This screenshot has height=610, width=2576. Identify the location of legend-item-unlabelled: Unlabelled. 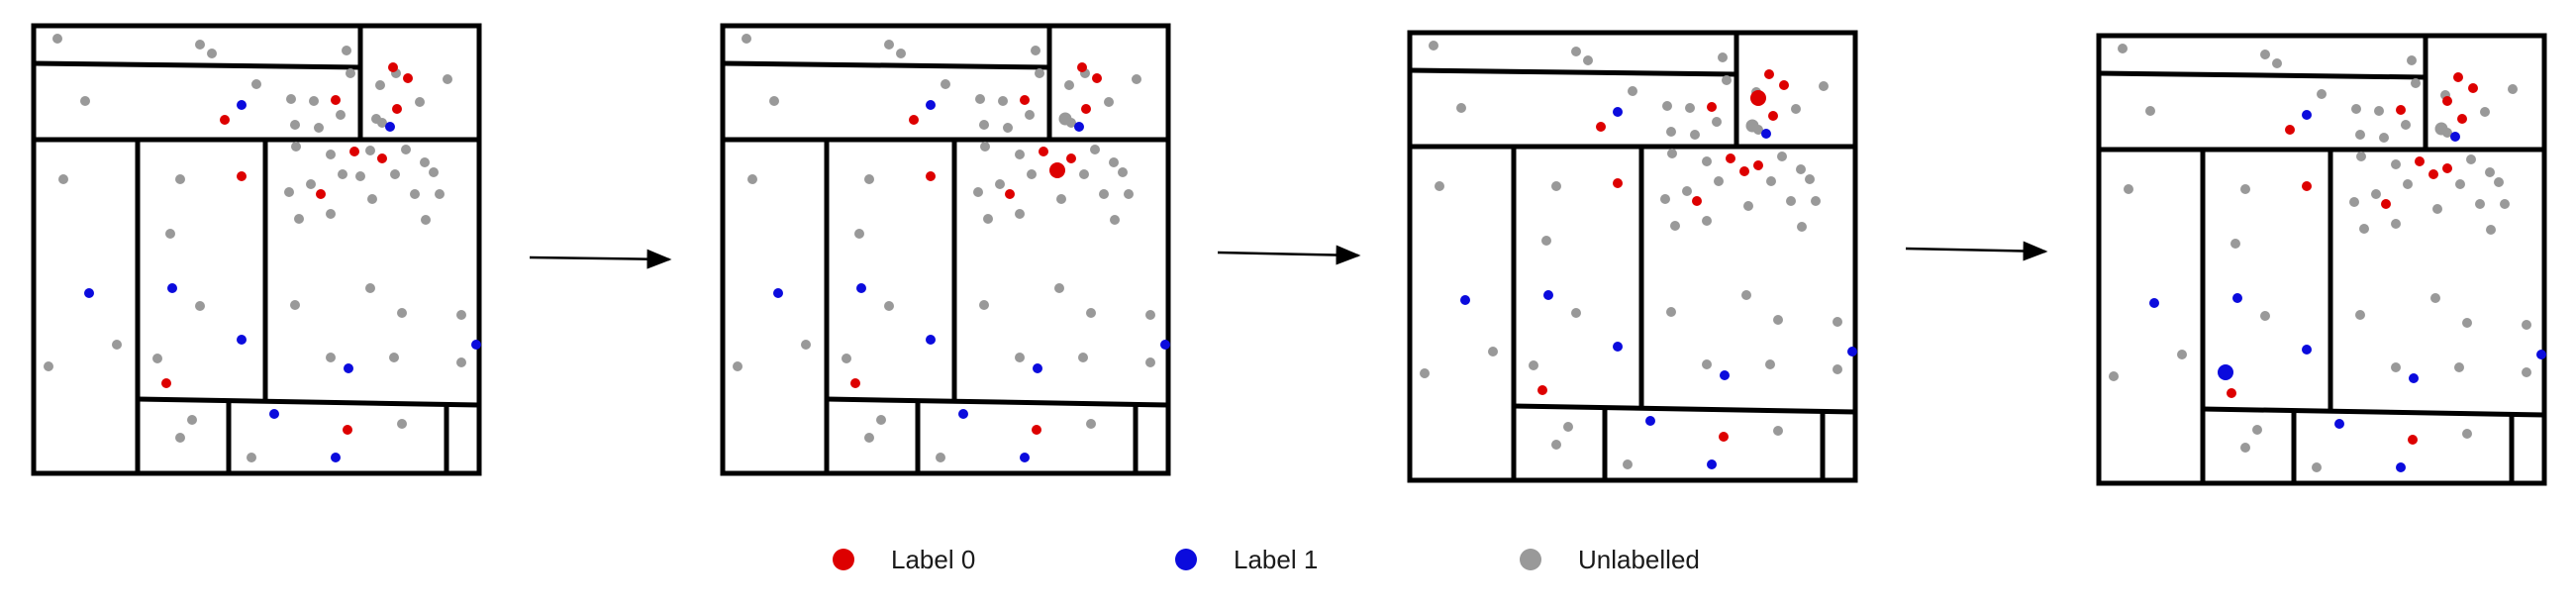
(1610, 560).